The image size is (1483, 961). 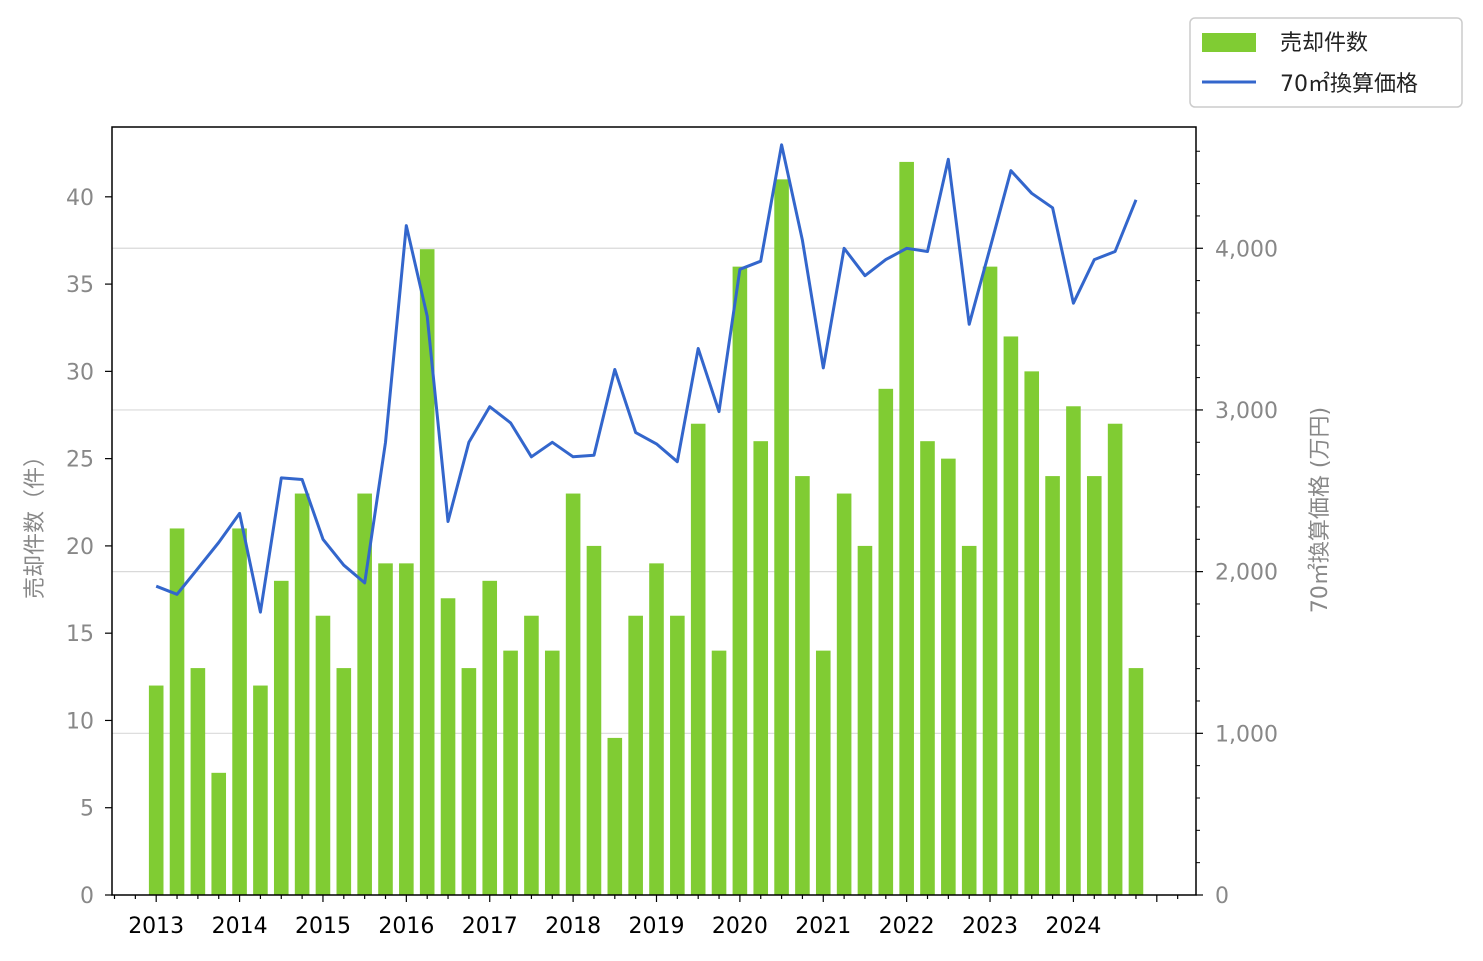 What do you see at coordinates (240, 926) in the screenshot?
I see `x-tick-label: 2014` at bounding box center [240, 926].